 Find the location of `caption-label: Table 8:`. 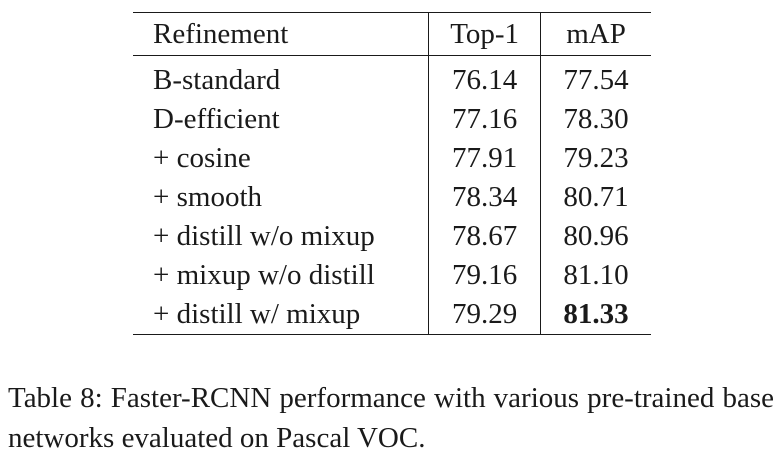

caption-label: Table 8: is located at coordinates (55, 398).